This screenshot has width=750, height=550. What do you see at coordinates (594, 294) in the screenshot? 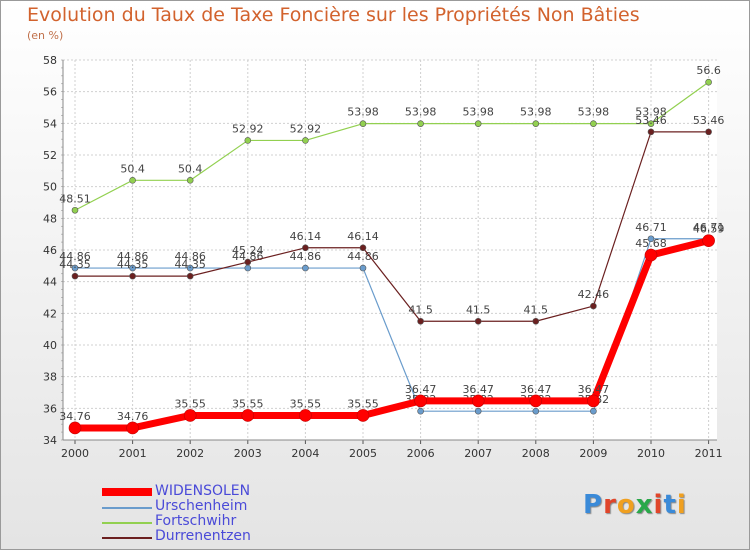
I see `data-label-durrenentzen: 42.46` at bounding box center [594, 294].